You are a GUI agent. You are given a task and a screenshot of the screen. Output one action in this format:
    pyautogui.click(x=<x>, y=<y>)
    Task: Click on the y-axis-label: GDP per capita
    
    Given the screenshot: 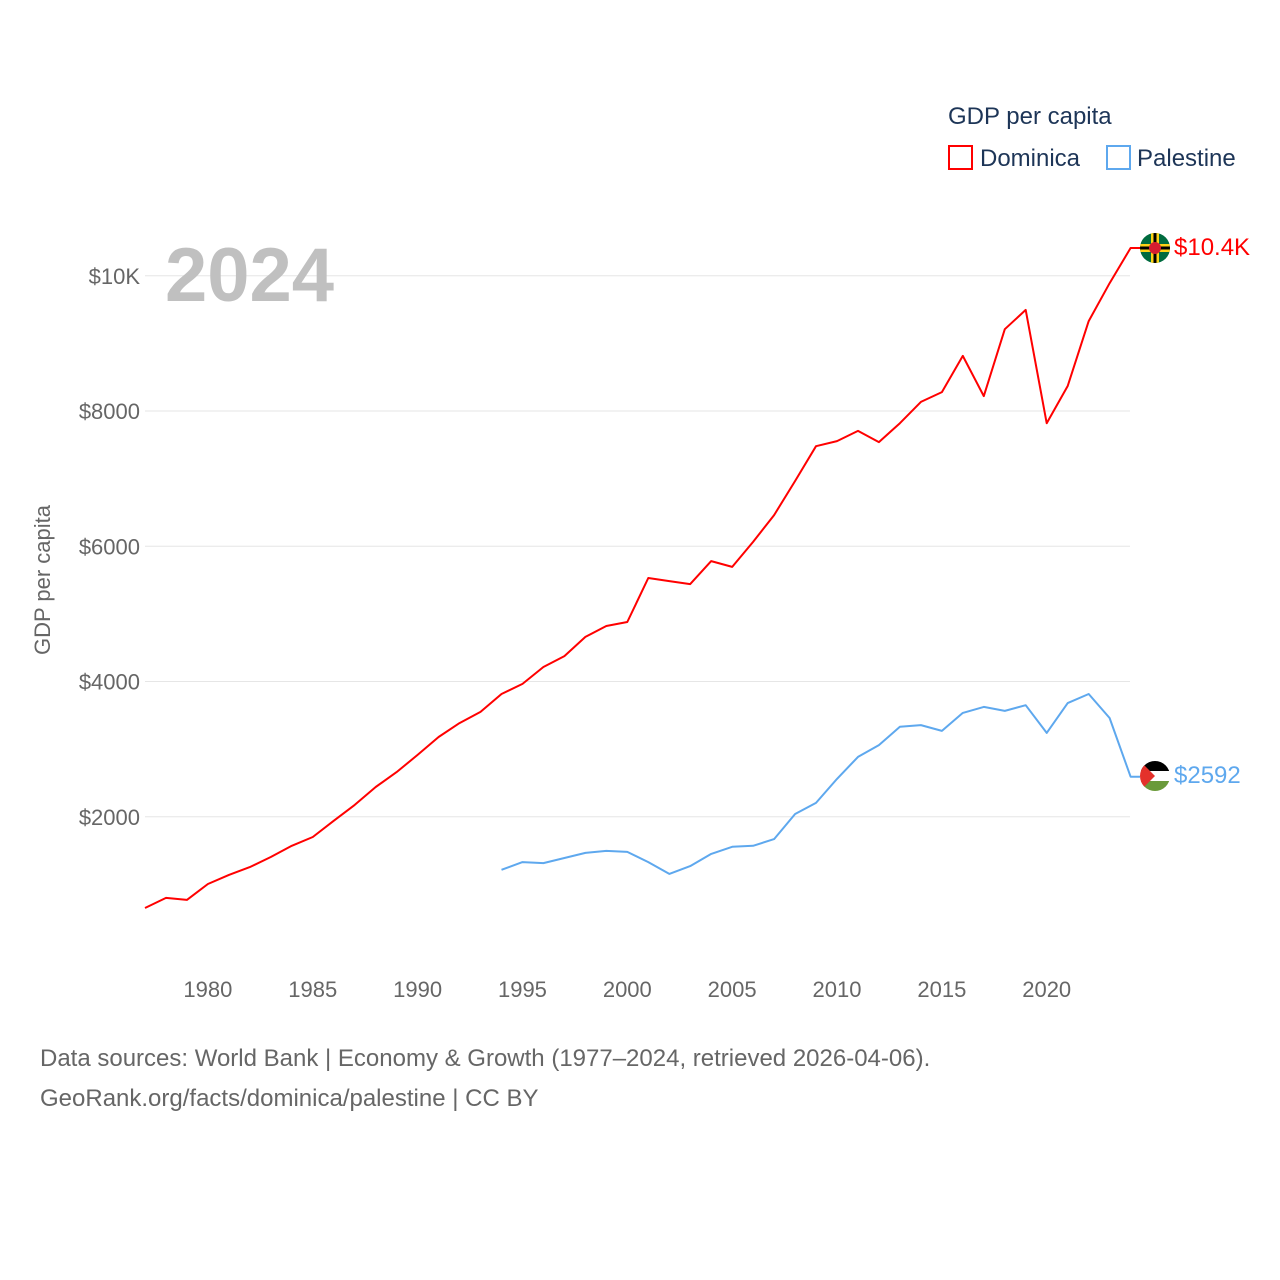 What is the action you would take?
    pyautogui.click(x=42, y=579)
    